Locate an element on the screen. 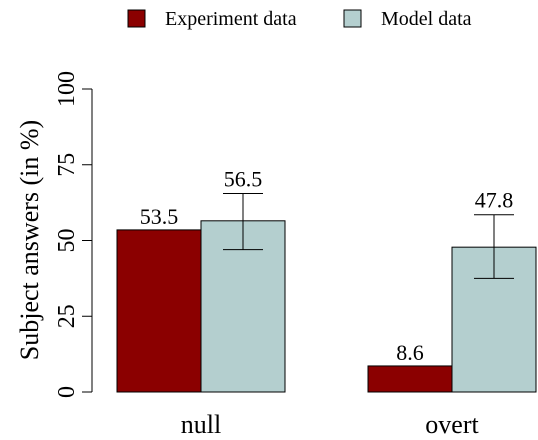 The width and height of the screenshot is (538, 440). y-tick-label: 100 is located at coordinates (67, 89).